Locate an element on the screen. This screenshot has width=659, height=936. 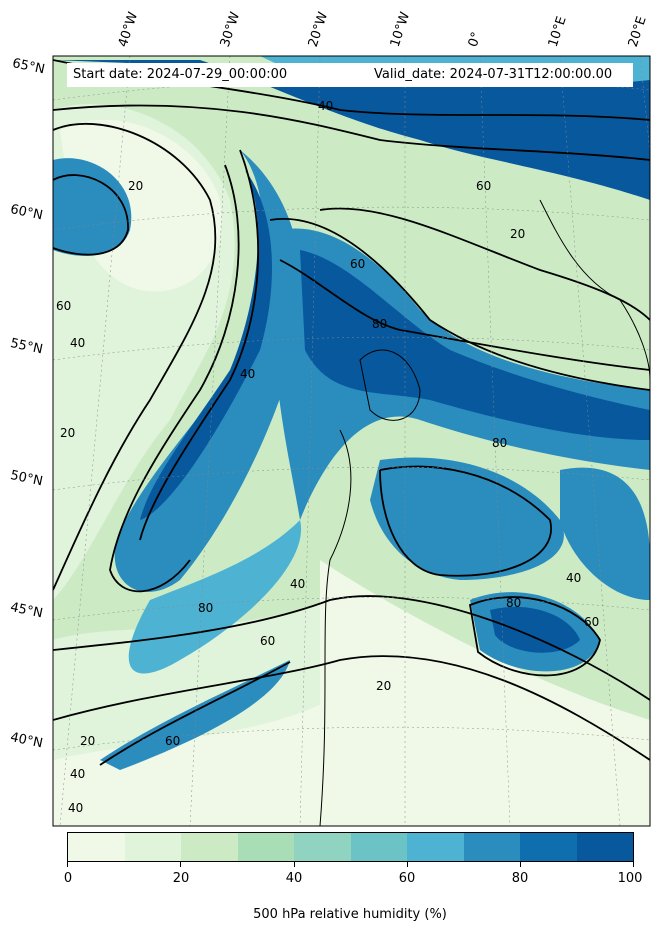
colorbar-tick-label: 0 is located at coordinates (68, 878).